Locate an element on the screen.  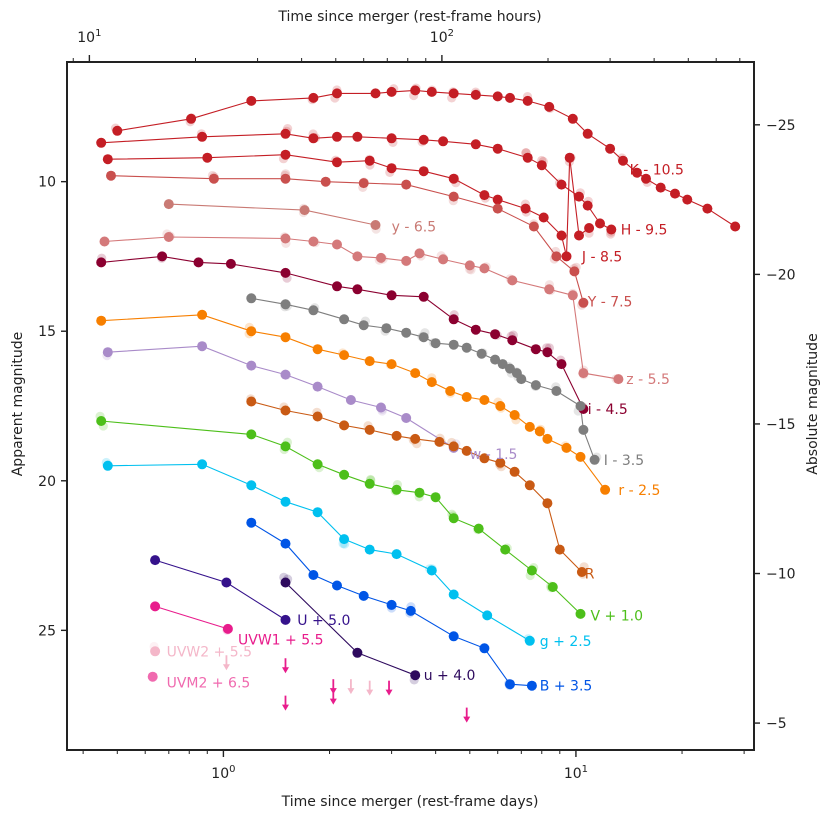
series-label-k-10-5: K - 10.5 is located at coordinates (657, 171).